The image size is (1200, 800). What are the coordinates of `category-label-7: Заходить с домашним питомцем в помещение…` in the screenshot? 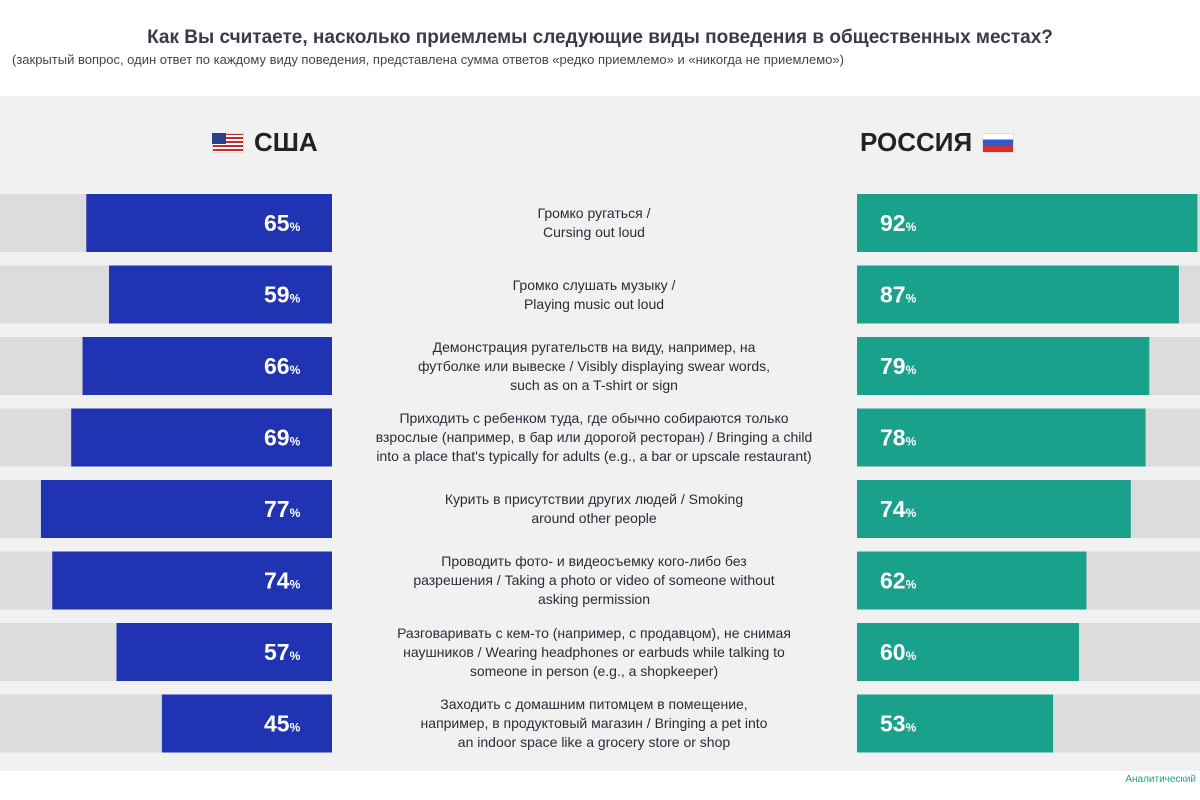 It's located at (594, 723).